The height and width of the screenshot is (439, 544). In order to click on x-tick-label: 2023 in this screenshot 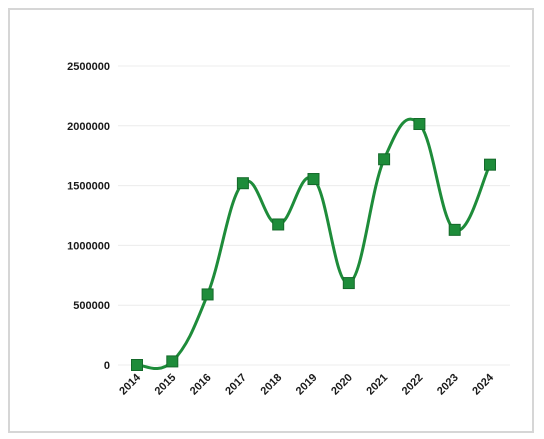, I will do `click(448, 385)`.